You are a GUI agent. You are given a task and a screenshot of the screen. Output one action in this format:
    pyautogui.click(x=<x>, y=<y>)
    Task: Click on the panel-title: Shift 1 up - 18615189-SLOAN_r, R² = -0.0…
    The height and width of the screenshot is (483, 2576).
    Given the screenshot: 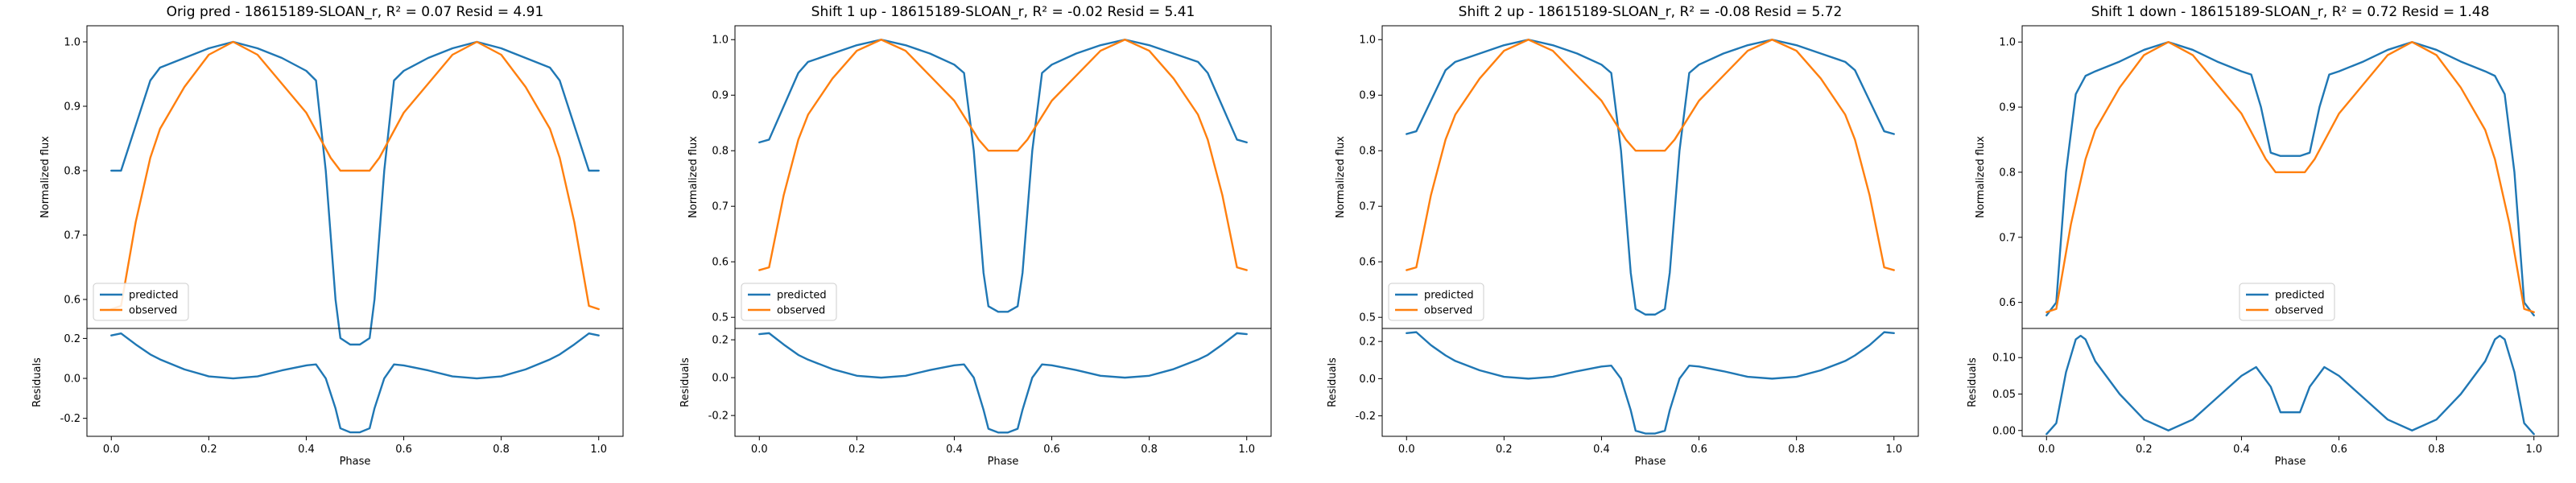 What is the action you would take?
    pyautogui.click(x=1003, y=12)
    